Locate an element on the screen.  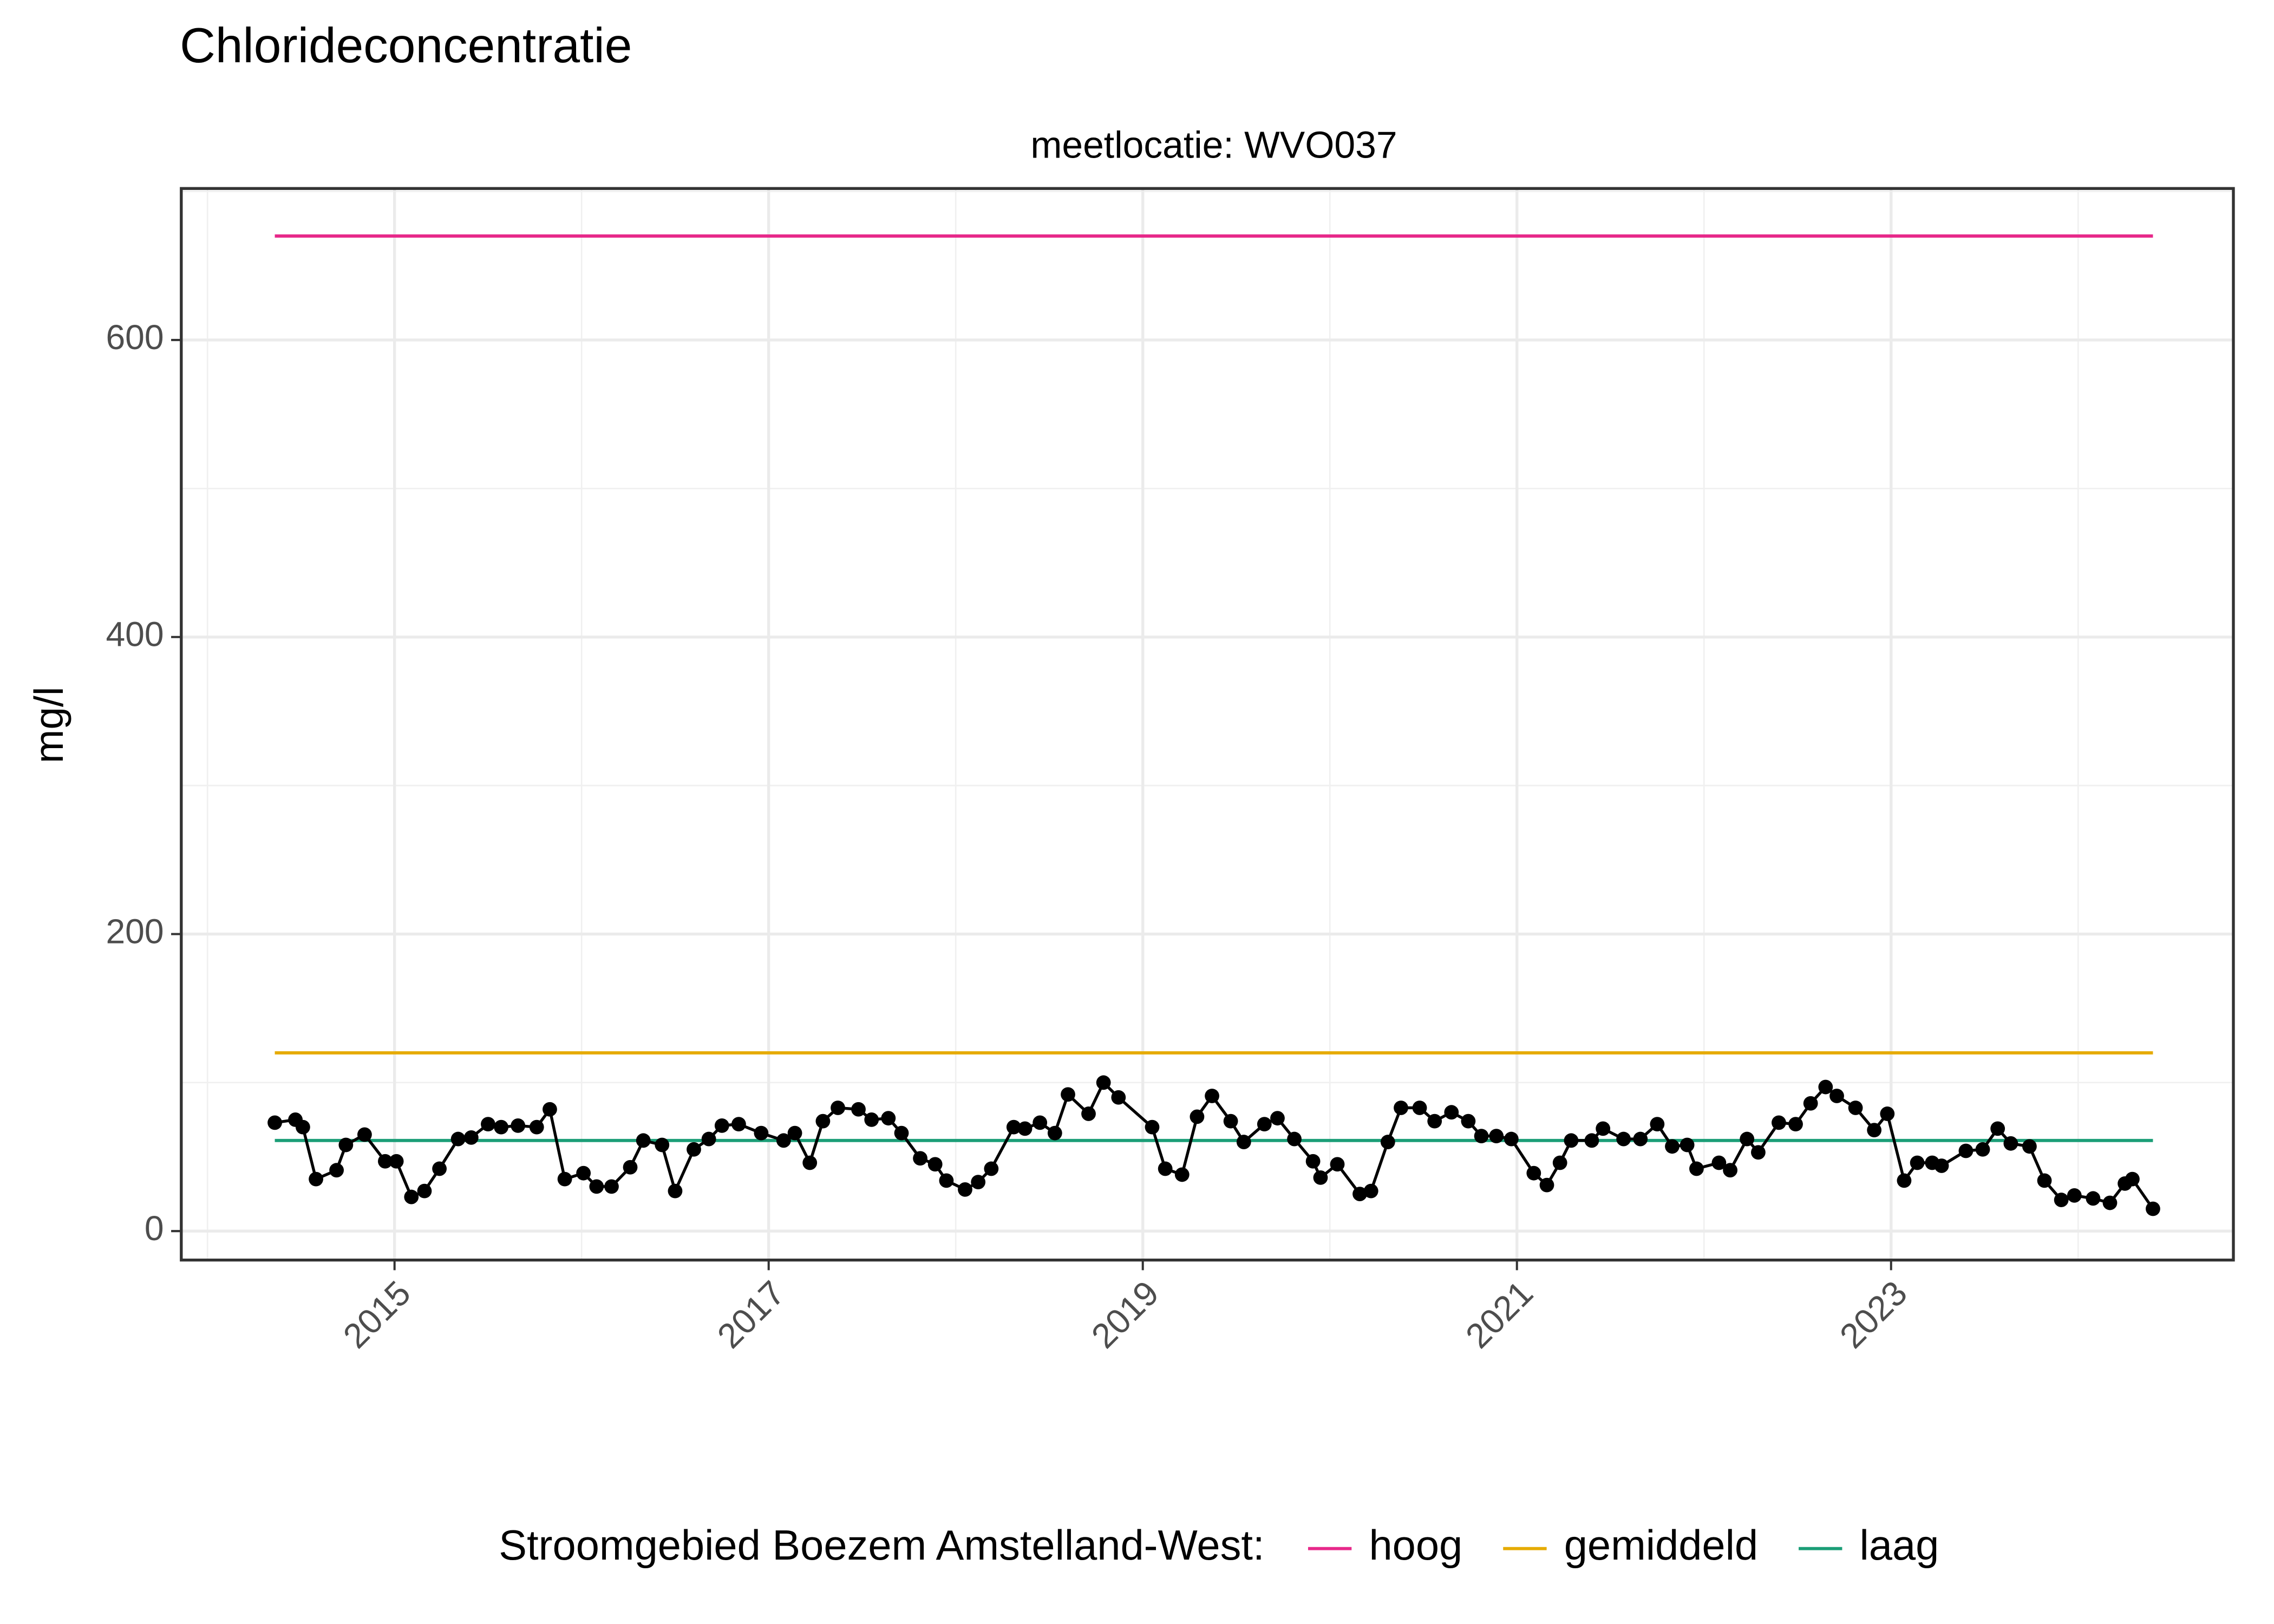
legend-label: gemiddeld is located at coordinates (1661, 1546).